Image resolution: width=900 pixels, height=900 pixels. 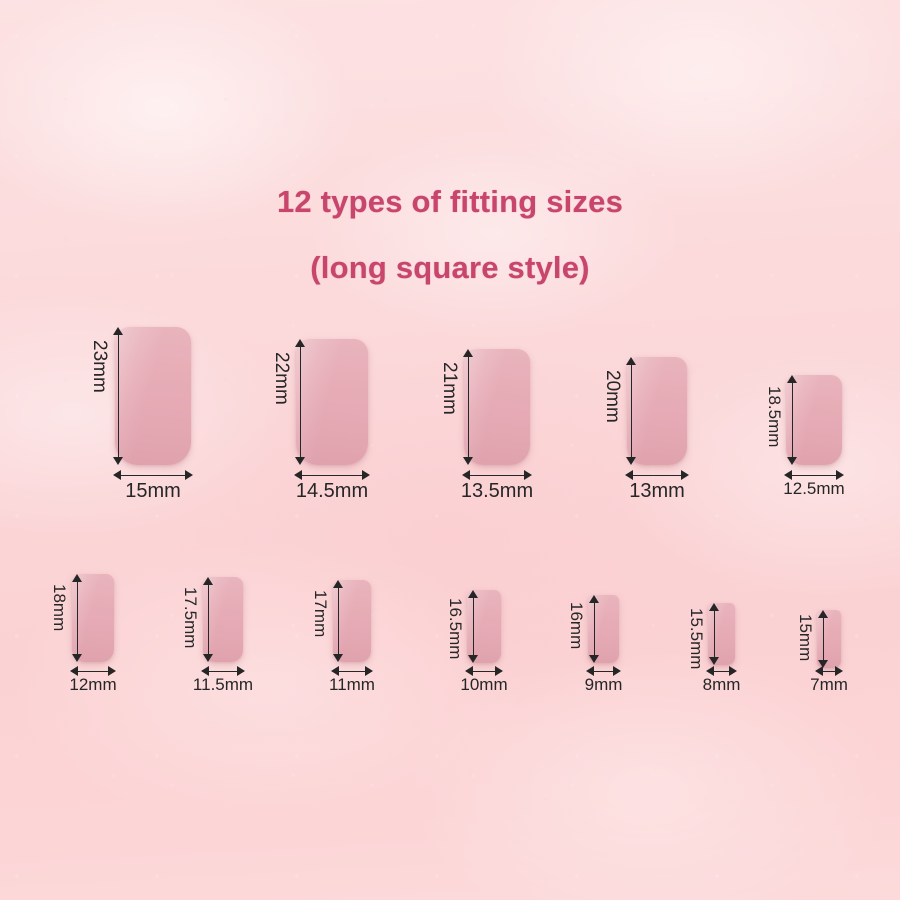 What do you see at coordinates (190, 618) in the screenshot?
I see `length-label-size-7: 17.5mm` at bounding box center [190, 618].